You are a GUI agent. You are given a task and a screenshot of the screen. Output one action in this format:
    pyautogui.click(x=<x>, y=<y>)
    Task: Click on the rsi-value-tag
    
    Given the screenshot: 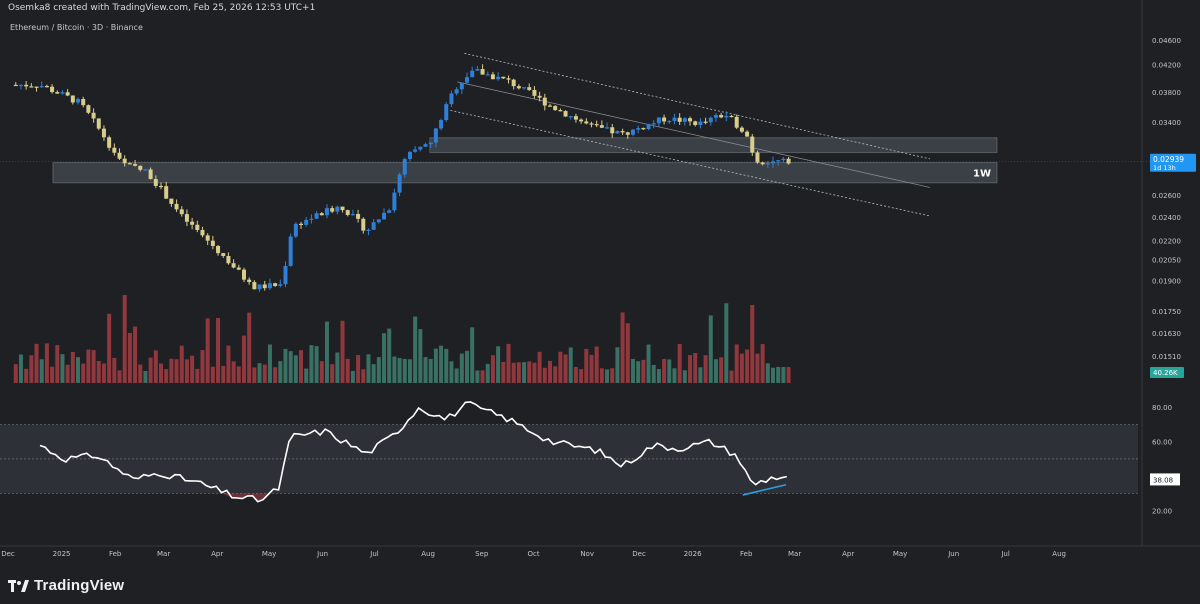 What is the action you would take?
    pyautogui.click(x=1165, y=479)
    